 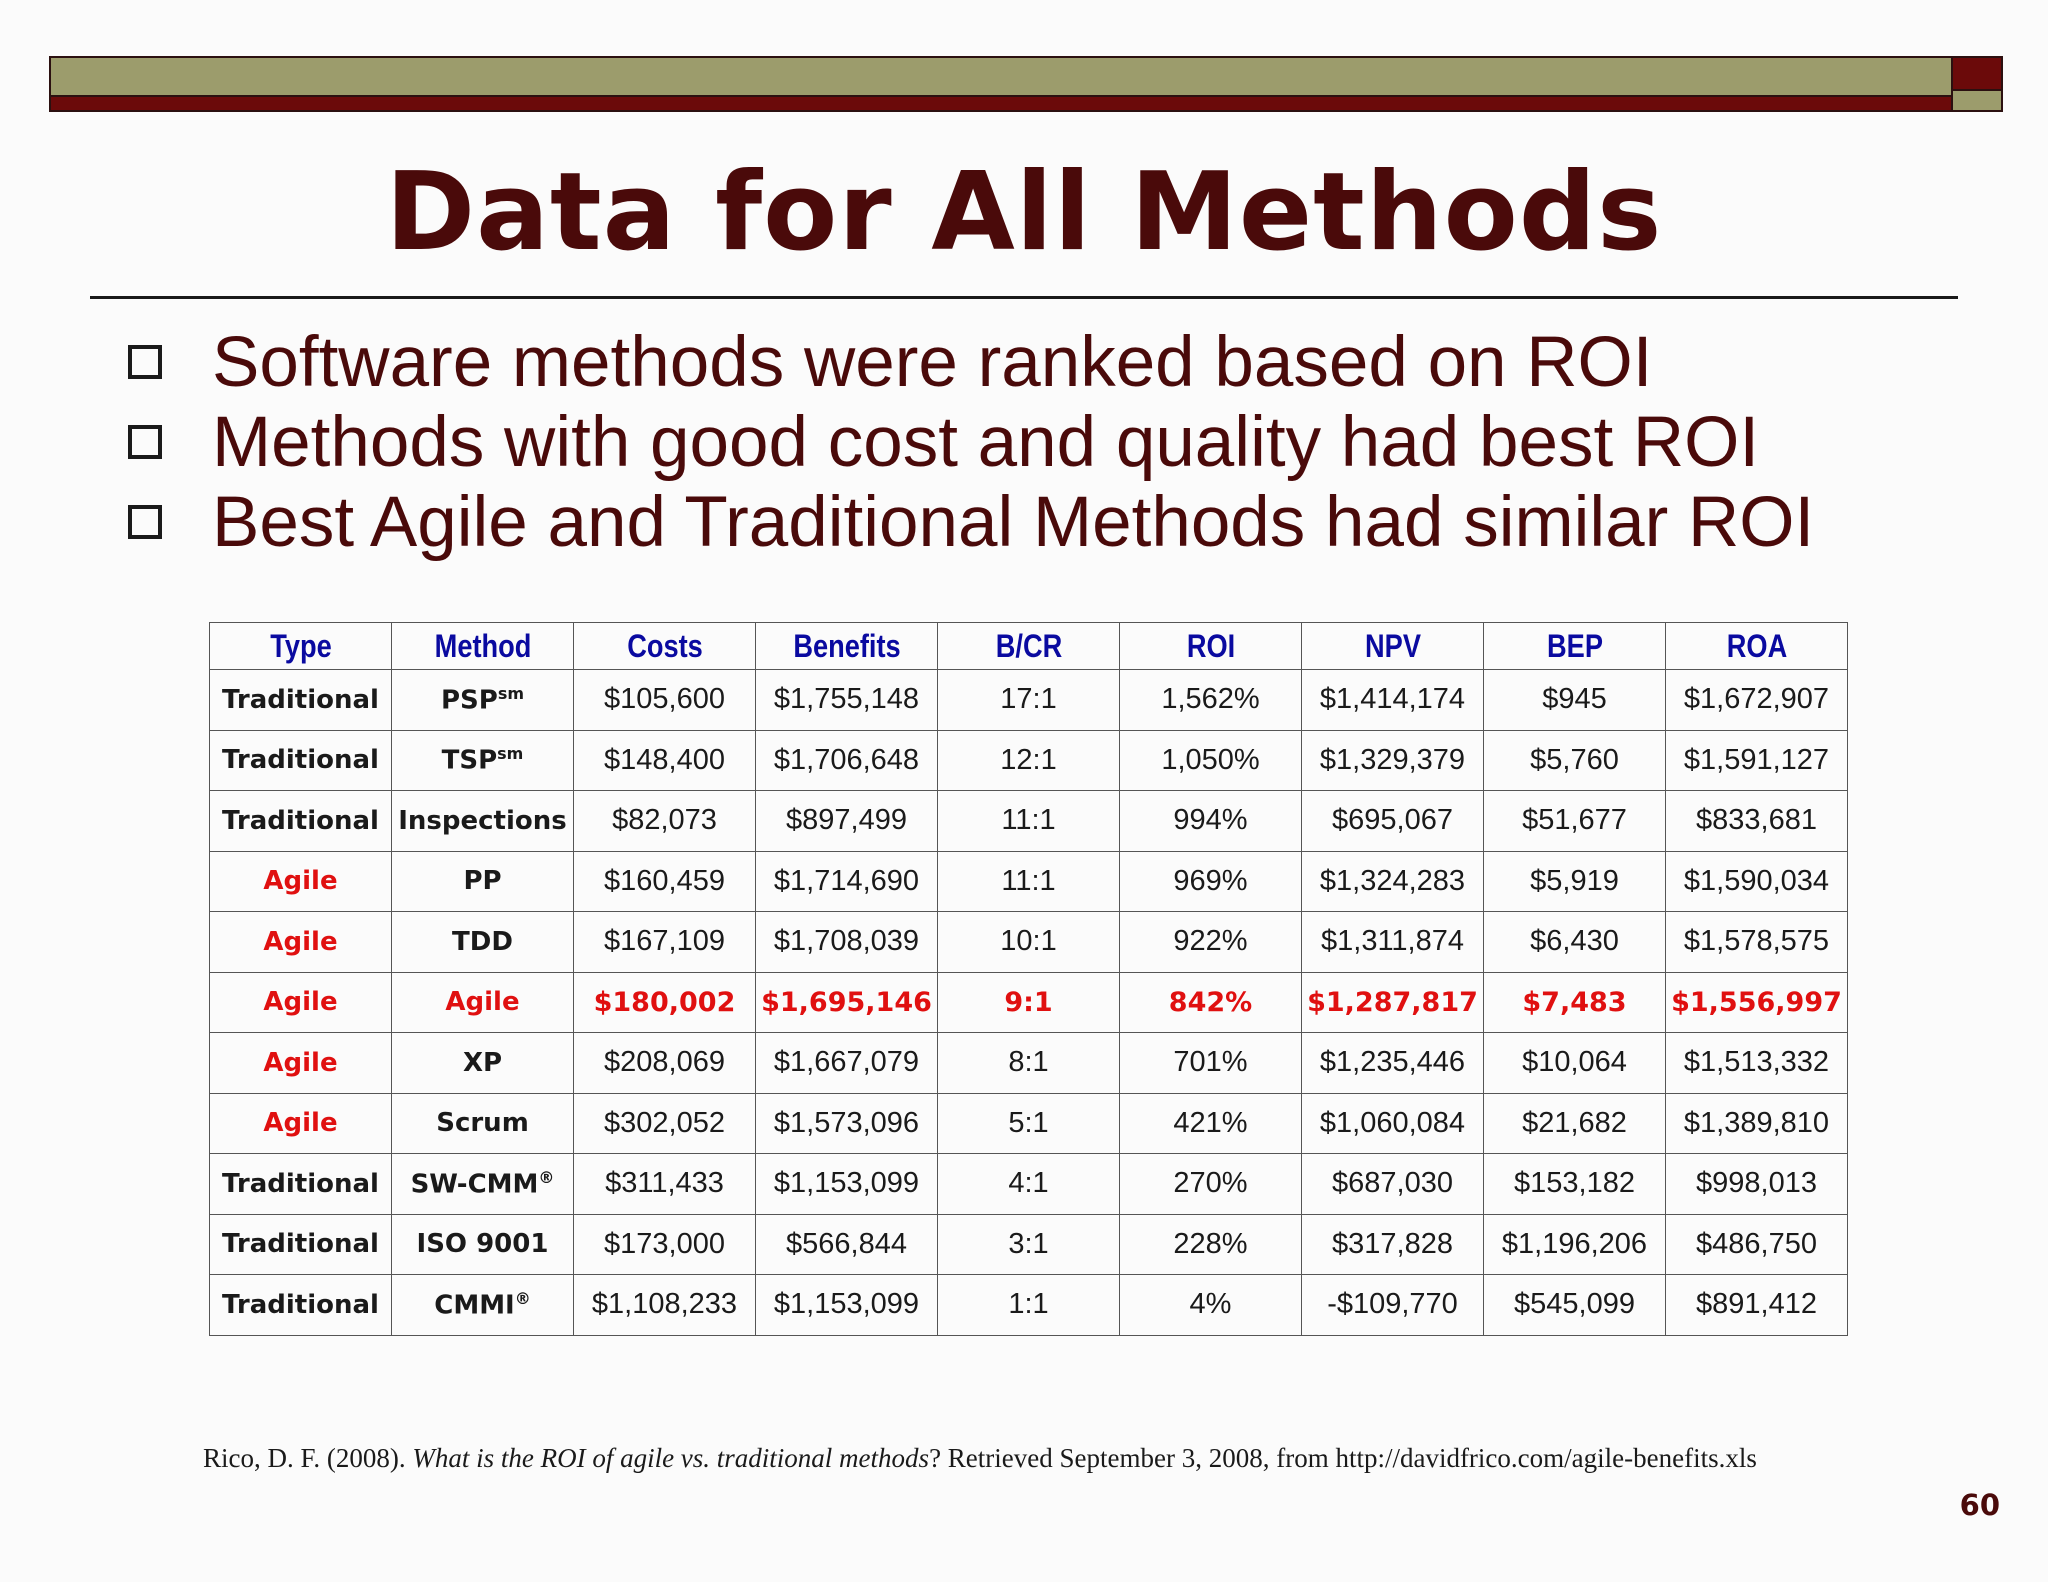 I want to click on column-header: Type, so click(x=300, y=646).